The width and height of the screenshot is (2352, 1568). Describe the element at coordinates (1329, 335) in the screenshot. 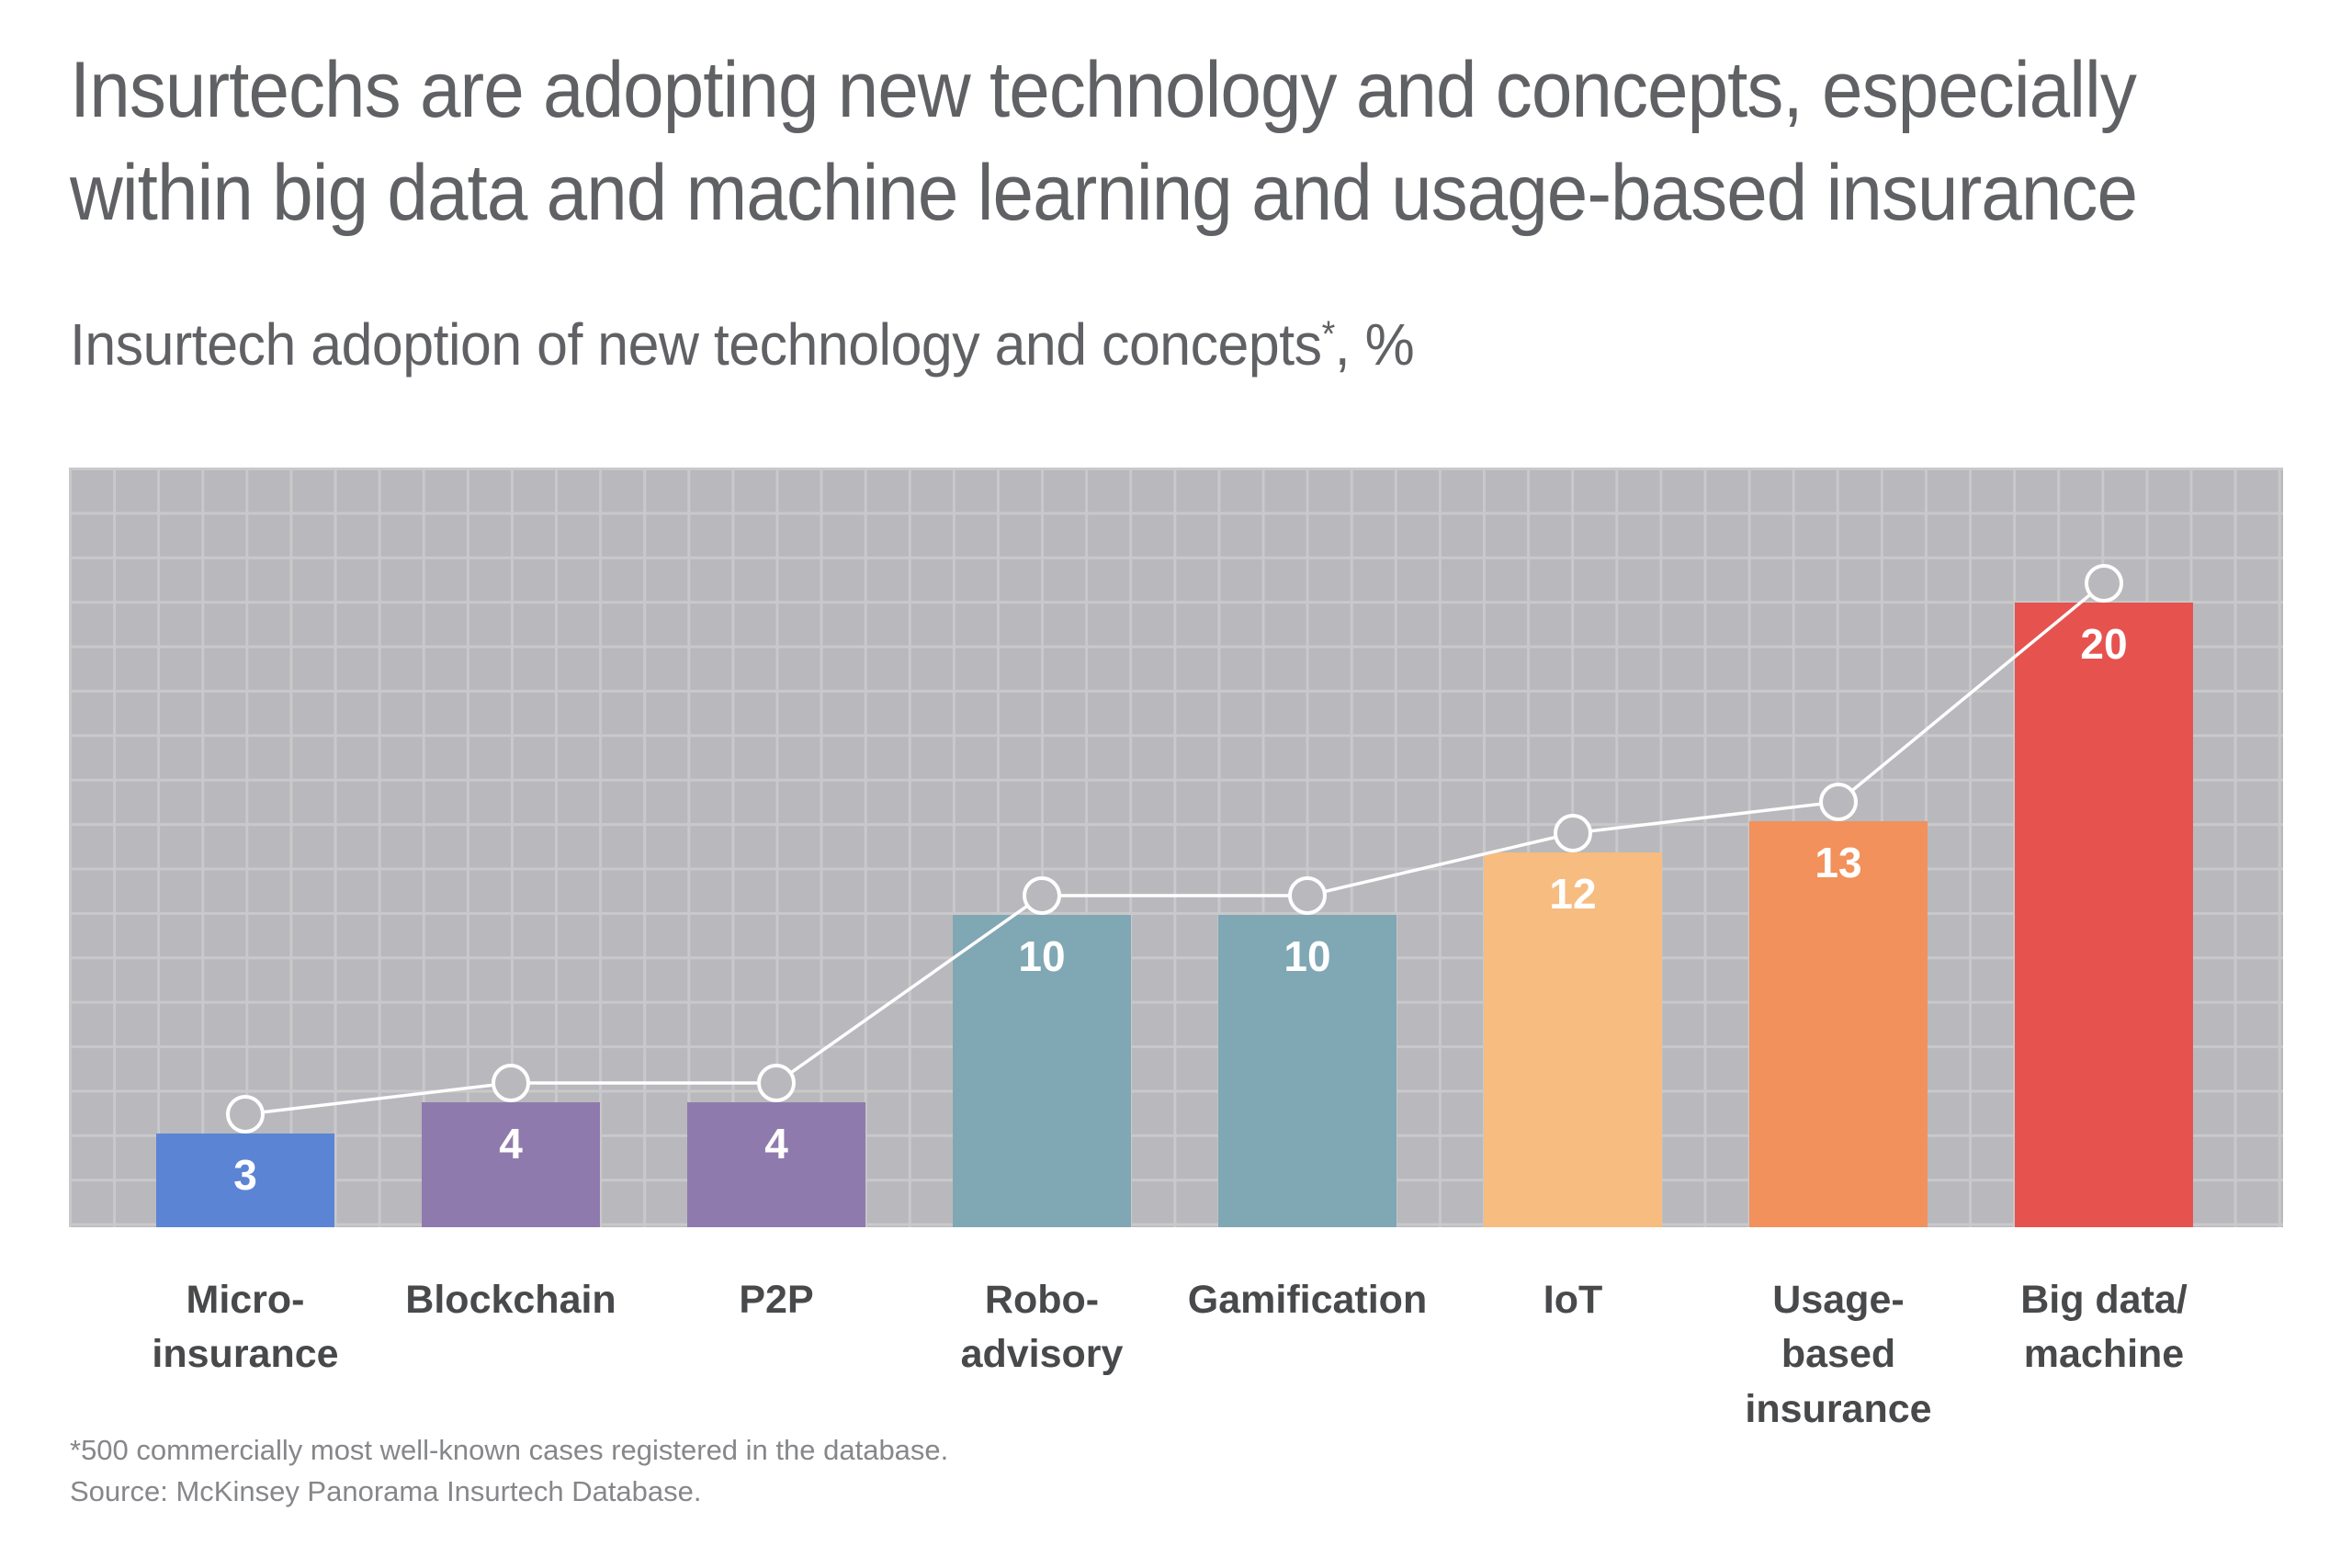

I see `subtitle-asterisk: *` at that location.